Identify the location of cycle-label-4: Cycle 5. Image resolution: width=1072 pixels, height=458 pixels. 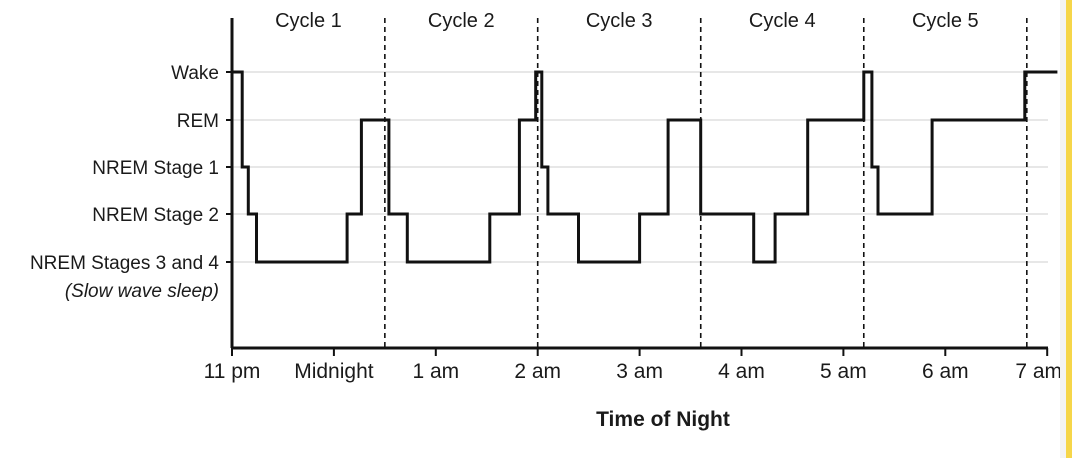
(945, 21).